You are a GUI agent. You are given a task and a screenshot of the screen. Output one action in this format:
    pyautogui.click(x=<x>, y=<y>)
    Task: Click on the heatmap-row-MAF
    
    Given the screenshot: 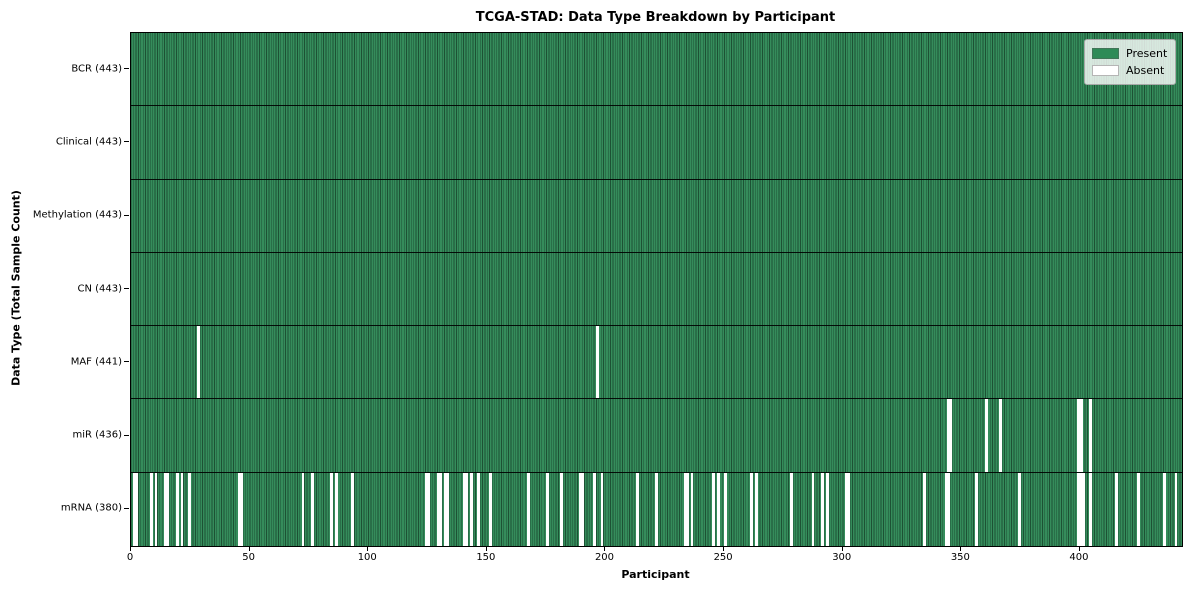 What is the action you would take?
    pyautogui.click(x=656, y=363)
    